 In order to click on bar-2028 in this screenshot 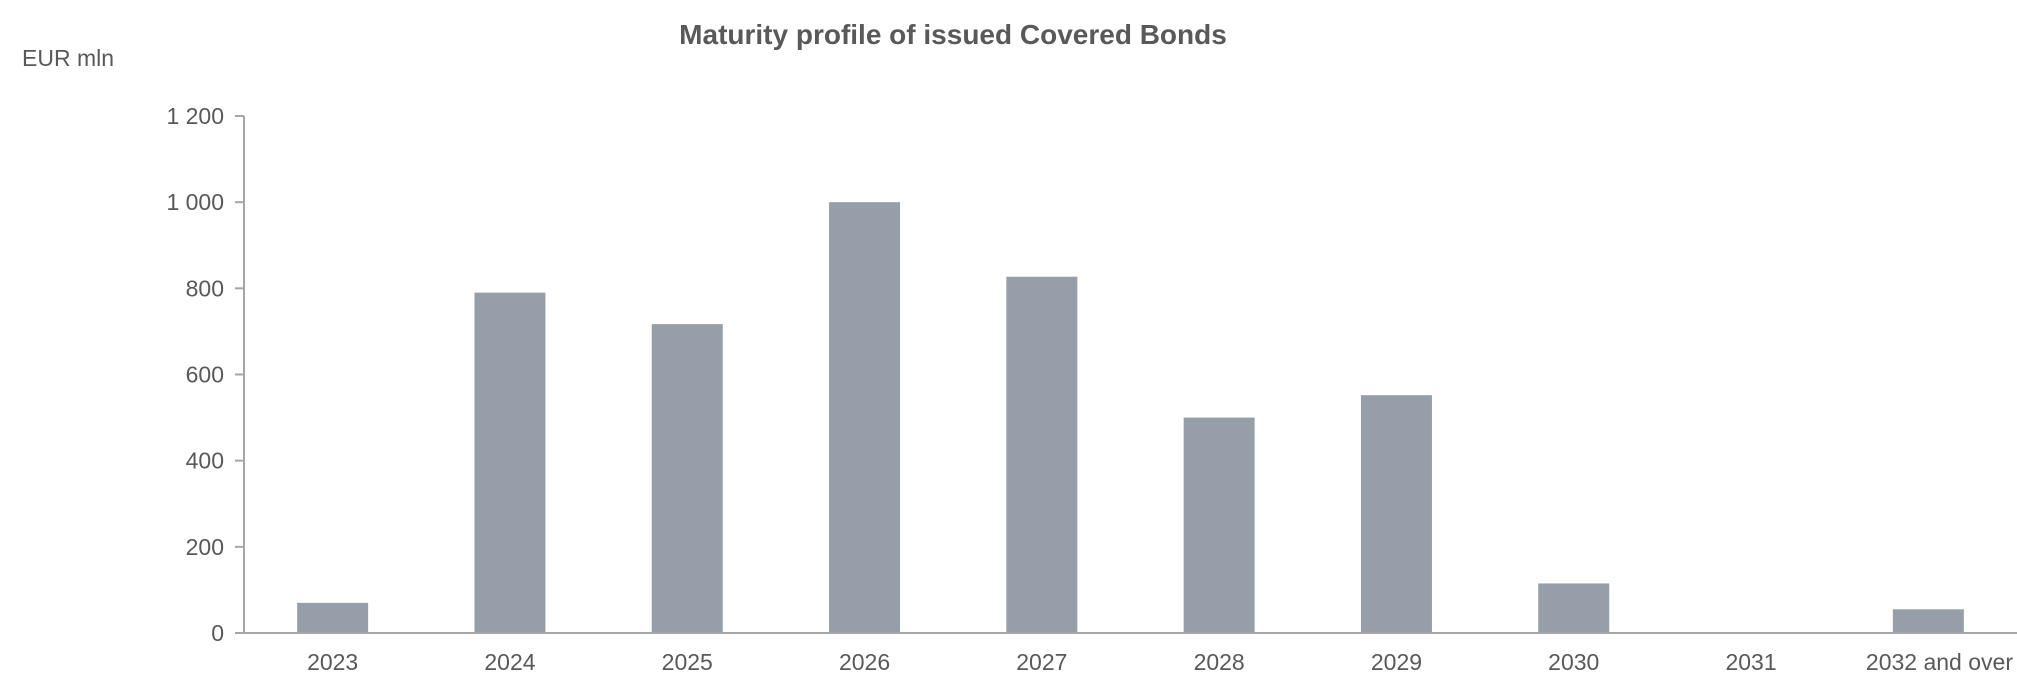, I will do `click(1219, 525)`.